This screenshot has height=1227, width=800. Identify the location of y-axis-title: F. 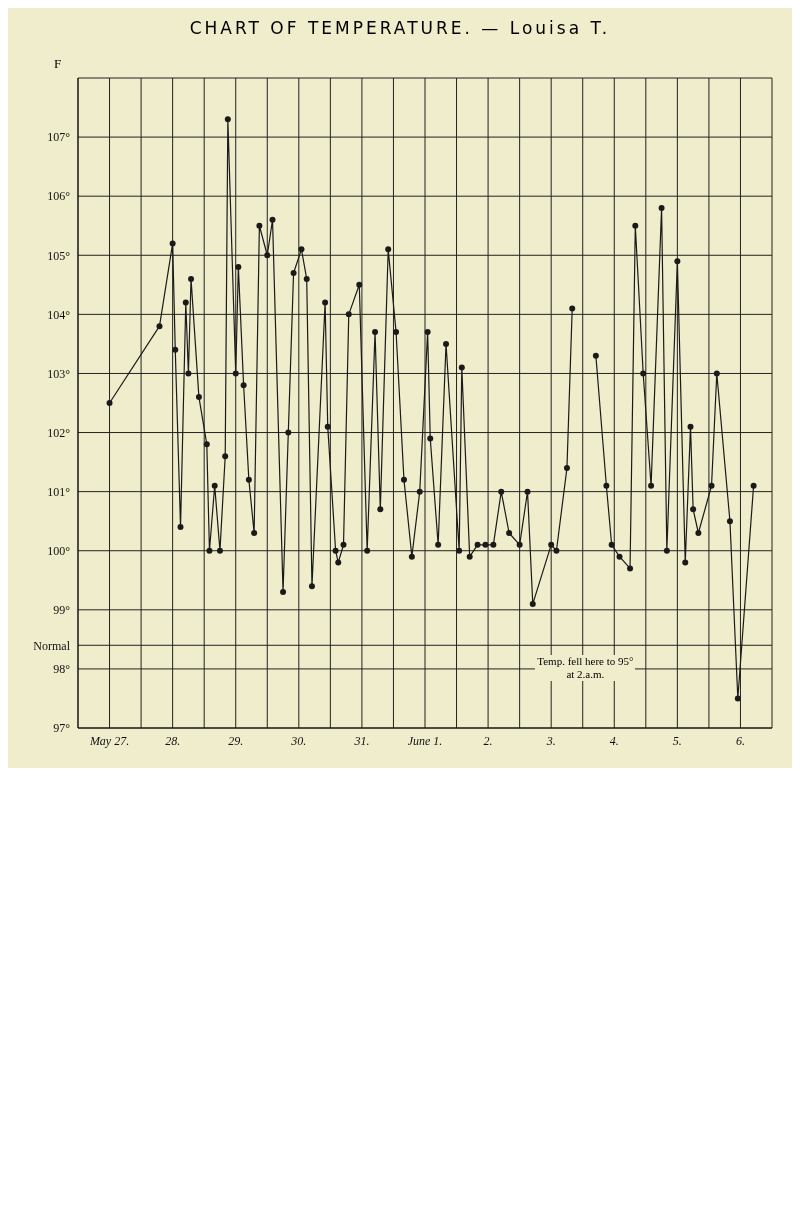
(58, 64).